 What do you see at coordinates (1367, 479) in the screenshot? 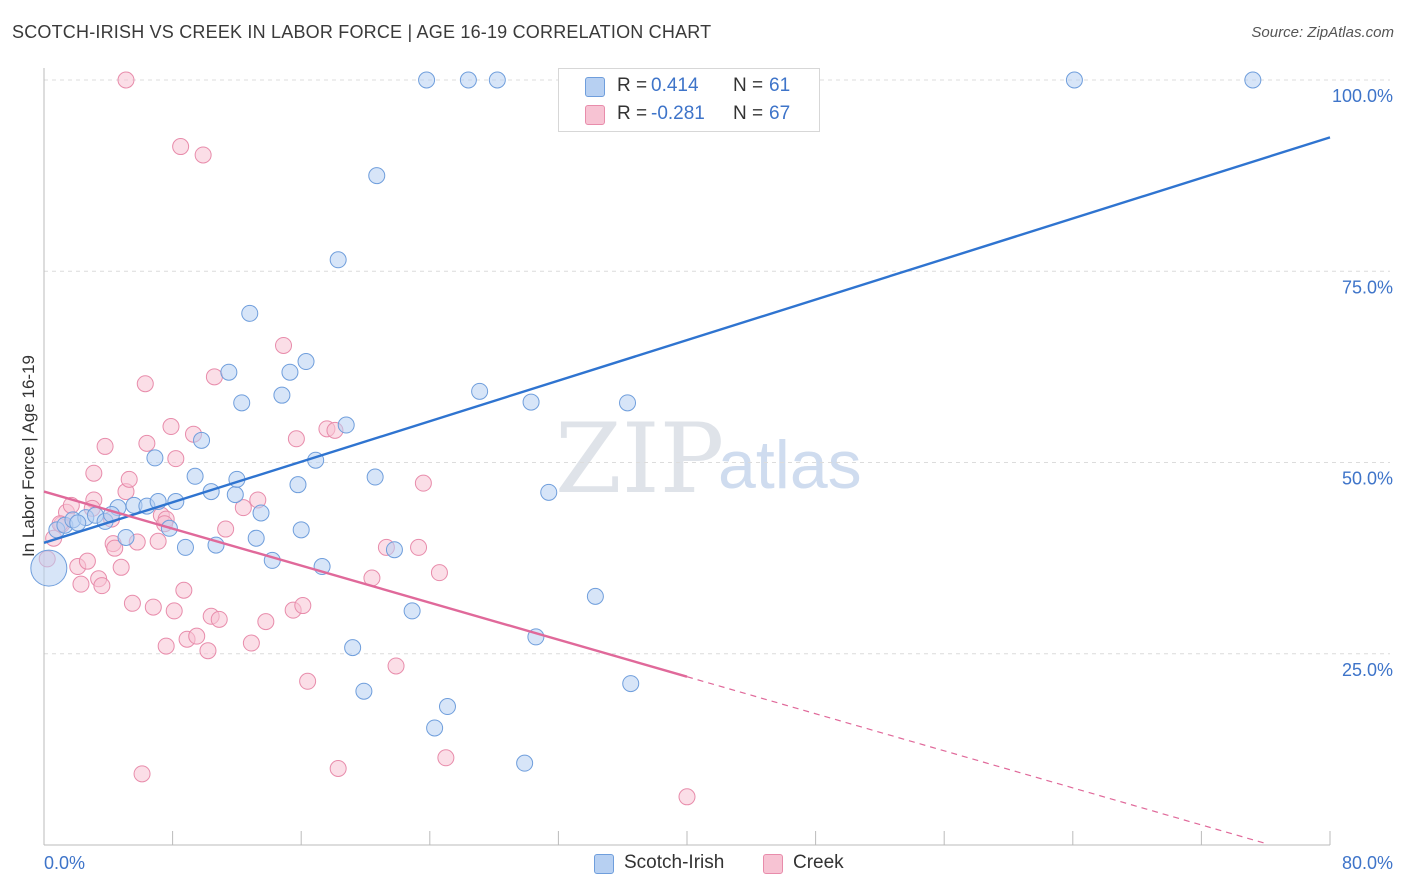
I see `y-tick-label: 50.0%` at bounding box center [1367, 479].